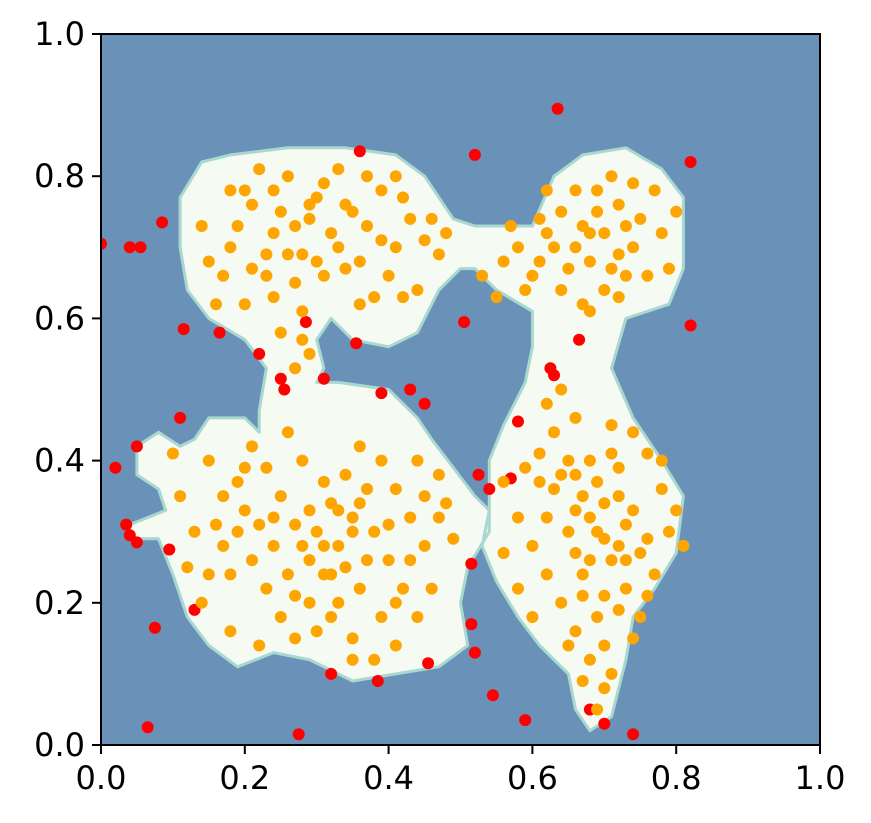 The width and height of the screenshot is (871, 823). What do you see at coordinates (820, 778) in the screenshot?
I see `x-tick-label-5: 1.0` at bounding box center [820, 778].